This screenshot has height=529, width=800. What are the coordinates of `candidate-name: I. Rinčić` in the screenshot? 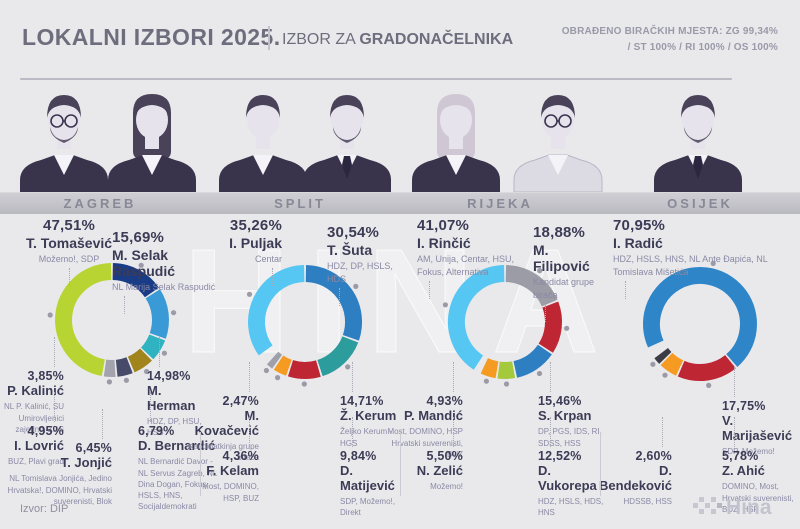 It's located at (444, 243).